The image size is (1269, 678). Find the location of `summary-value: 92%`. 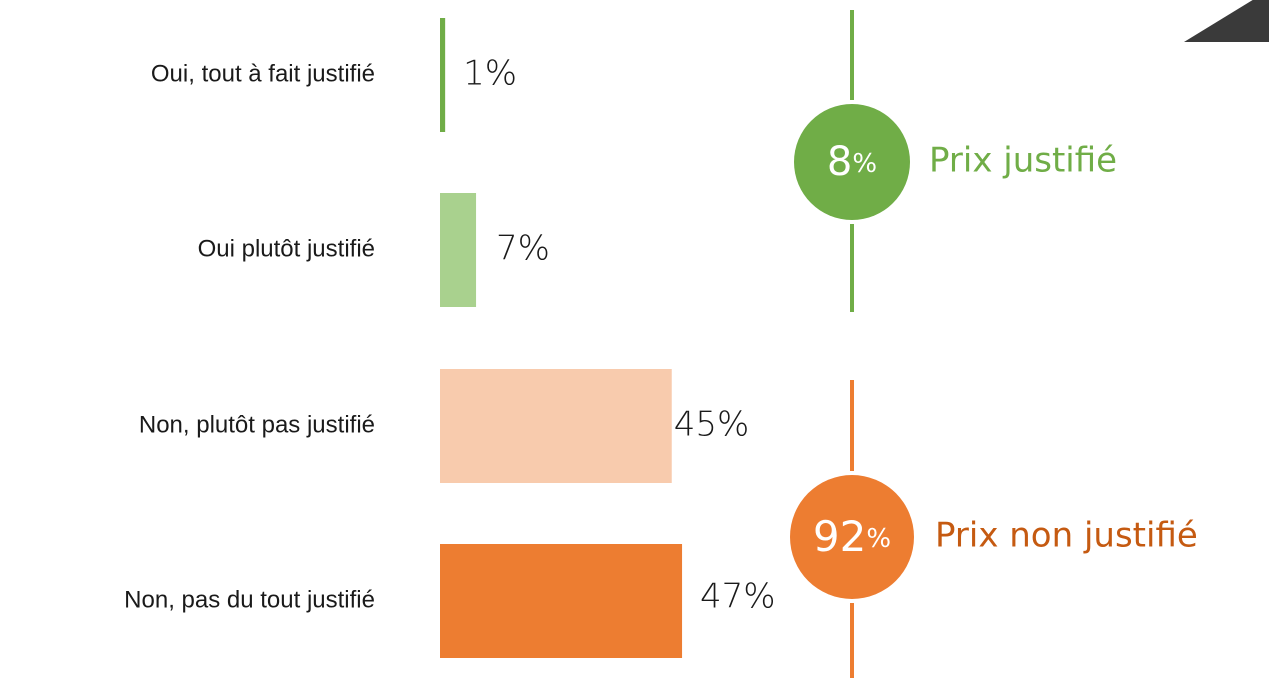

summary-value: 92% is located at coordinates (852, 536).